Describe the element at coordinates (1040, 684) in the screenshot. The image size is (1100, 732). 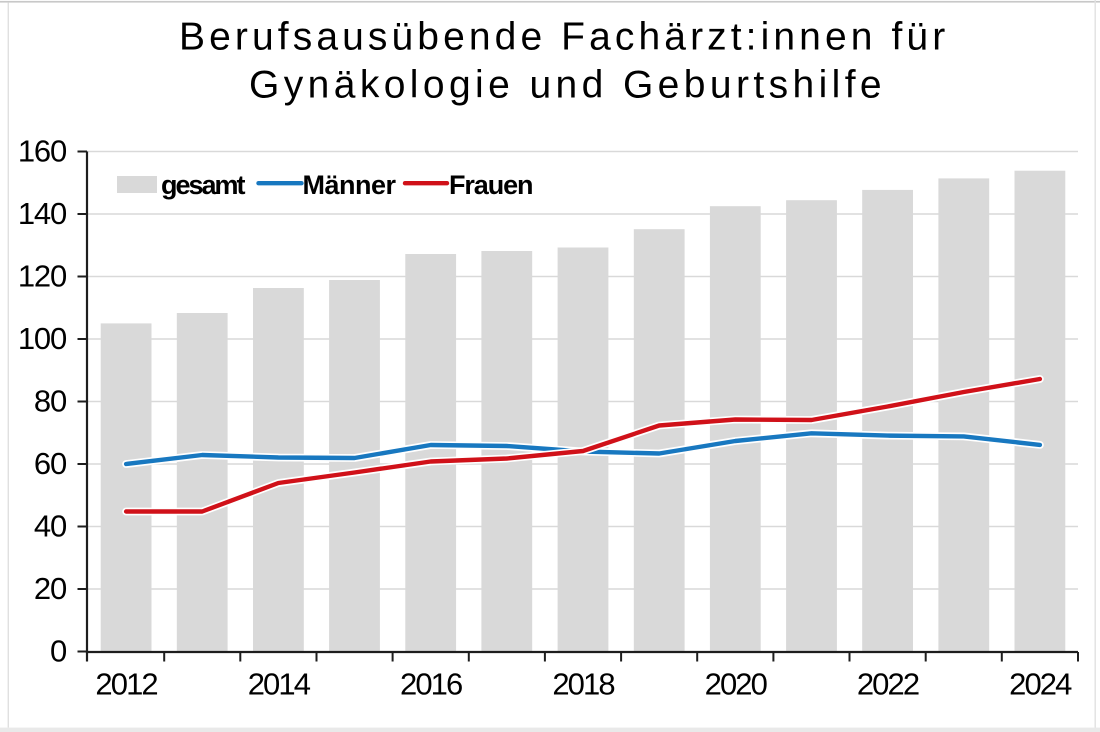
I see `svg-text: 2024` at that location.